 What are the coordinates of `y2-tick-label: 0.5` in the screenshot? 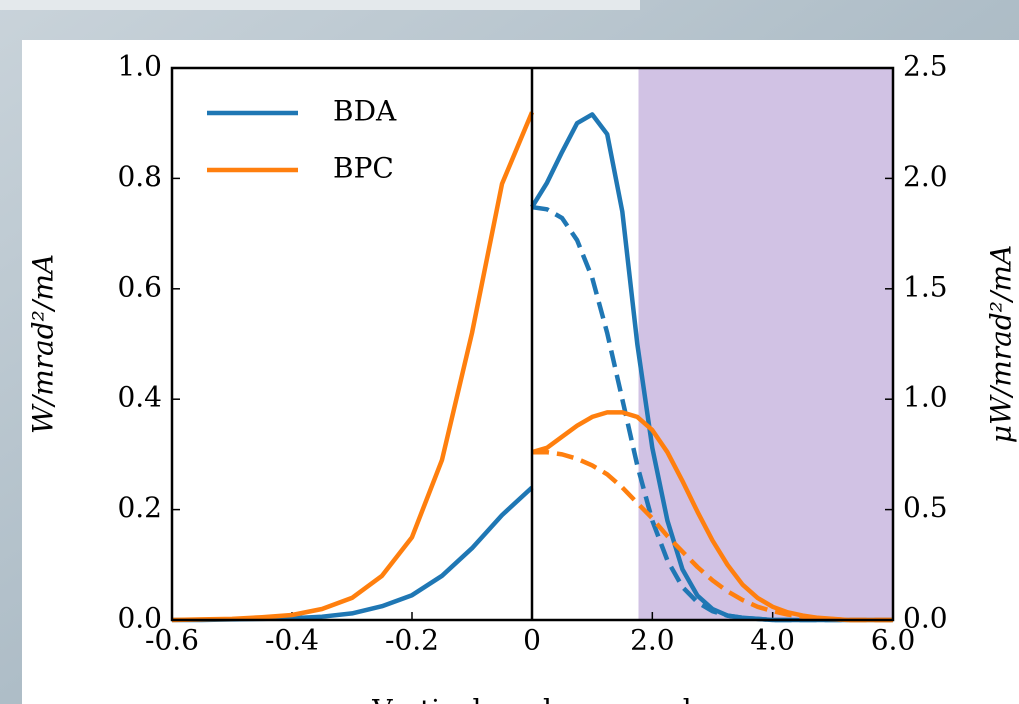 It's located at (925, 507).